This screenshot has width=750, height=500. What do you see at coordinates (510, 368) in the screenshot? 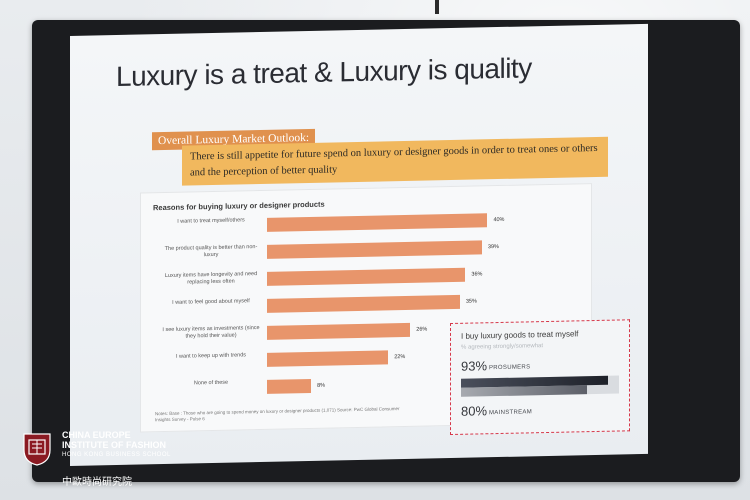
I see `prosumers-label: PROSUMERS` at bounding box center [510, 368].